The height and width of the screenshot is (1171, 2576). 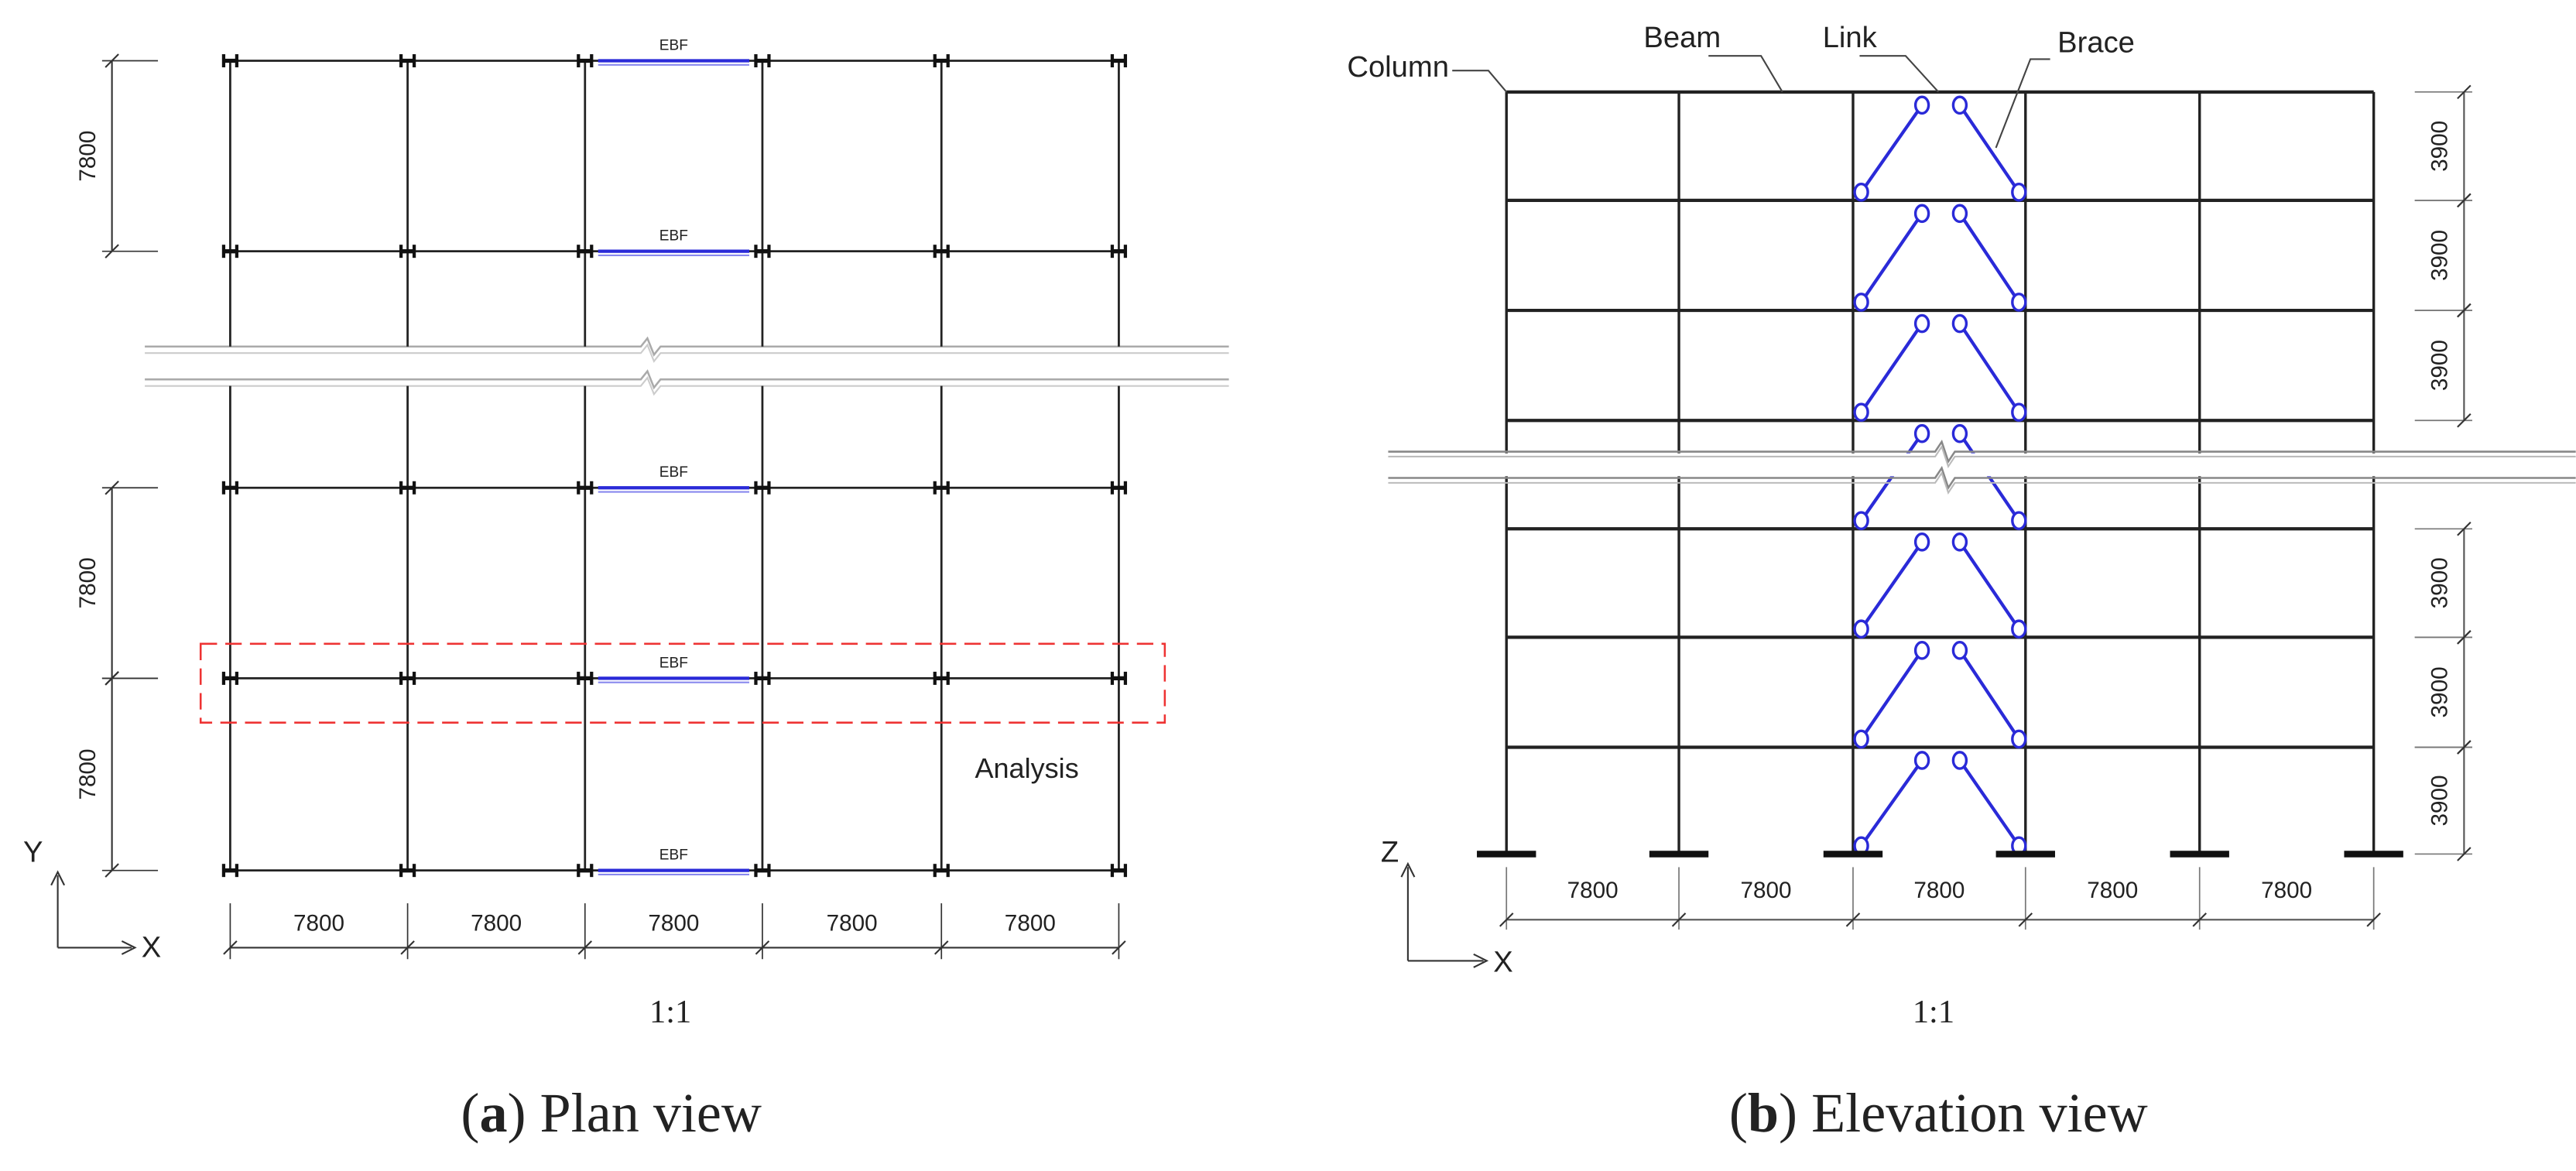 What do you see at coordinates (2096, 42) in the screenshot?
I see `member-label: Brace` at bounding box center [2096, 42].